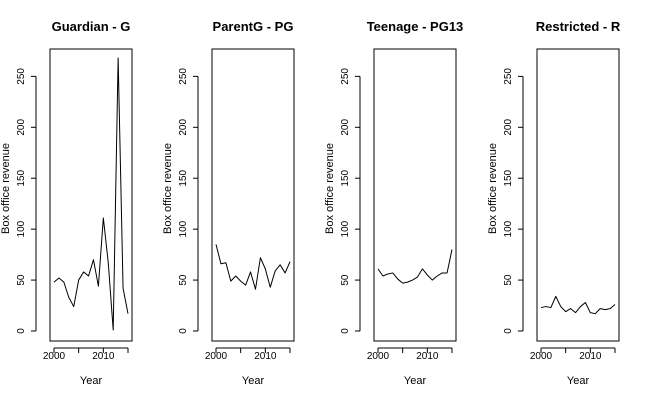  I want to click on chart-title: Teenage - PG13, so click(415, 26).